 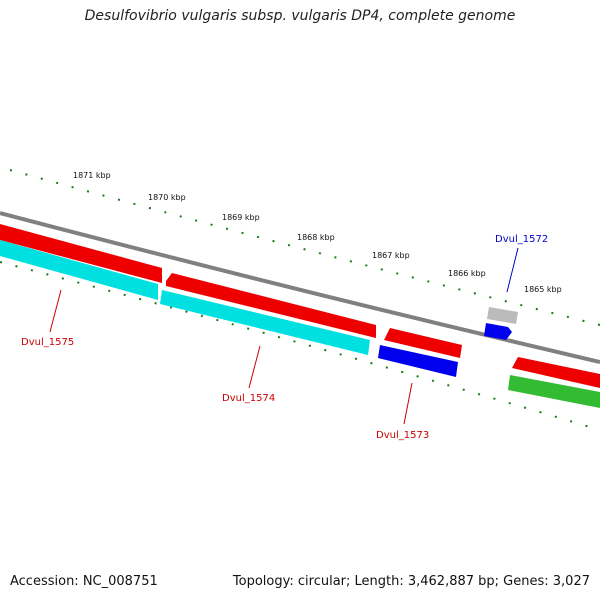 What do you see at coordinates (79, 270) in the screenshot?
I see `gene-cyan-left` at bounding box center [79, 270].